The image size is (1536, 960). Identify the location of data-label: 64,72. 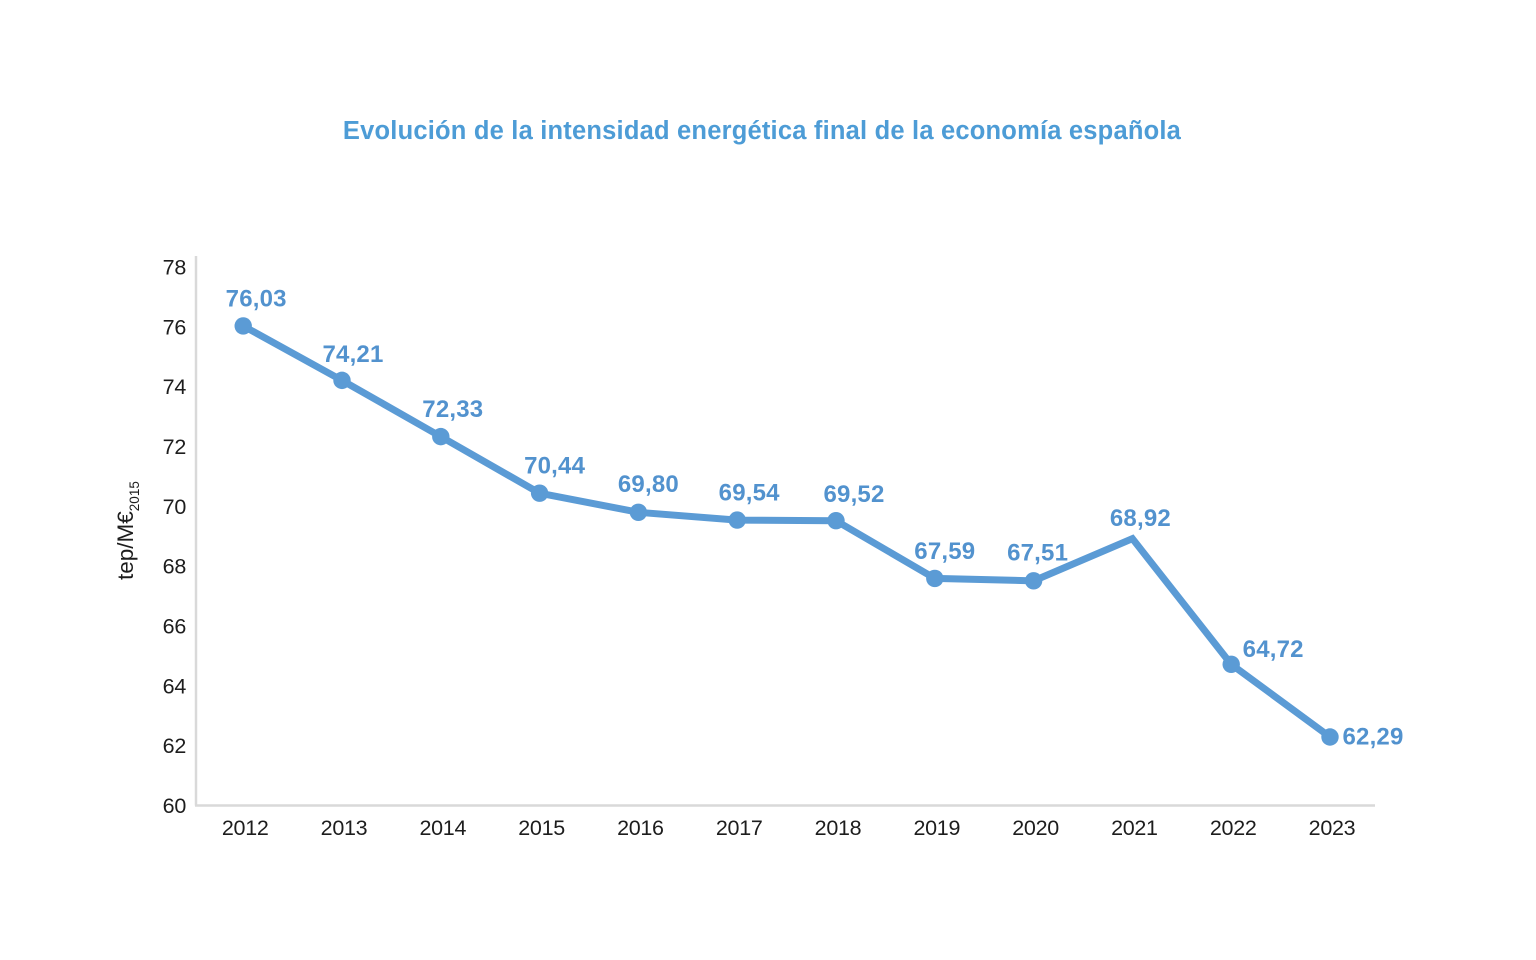
(1273, 649).